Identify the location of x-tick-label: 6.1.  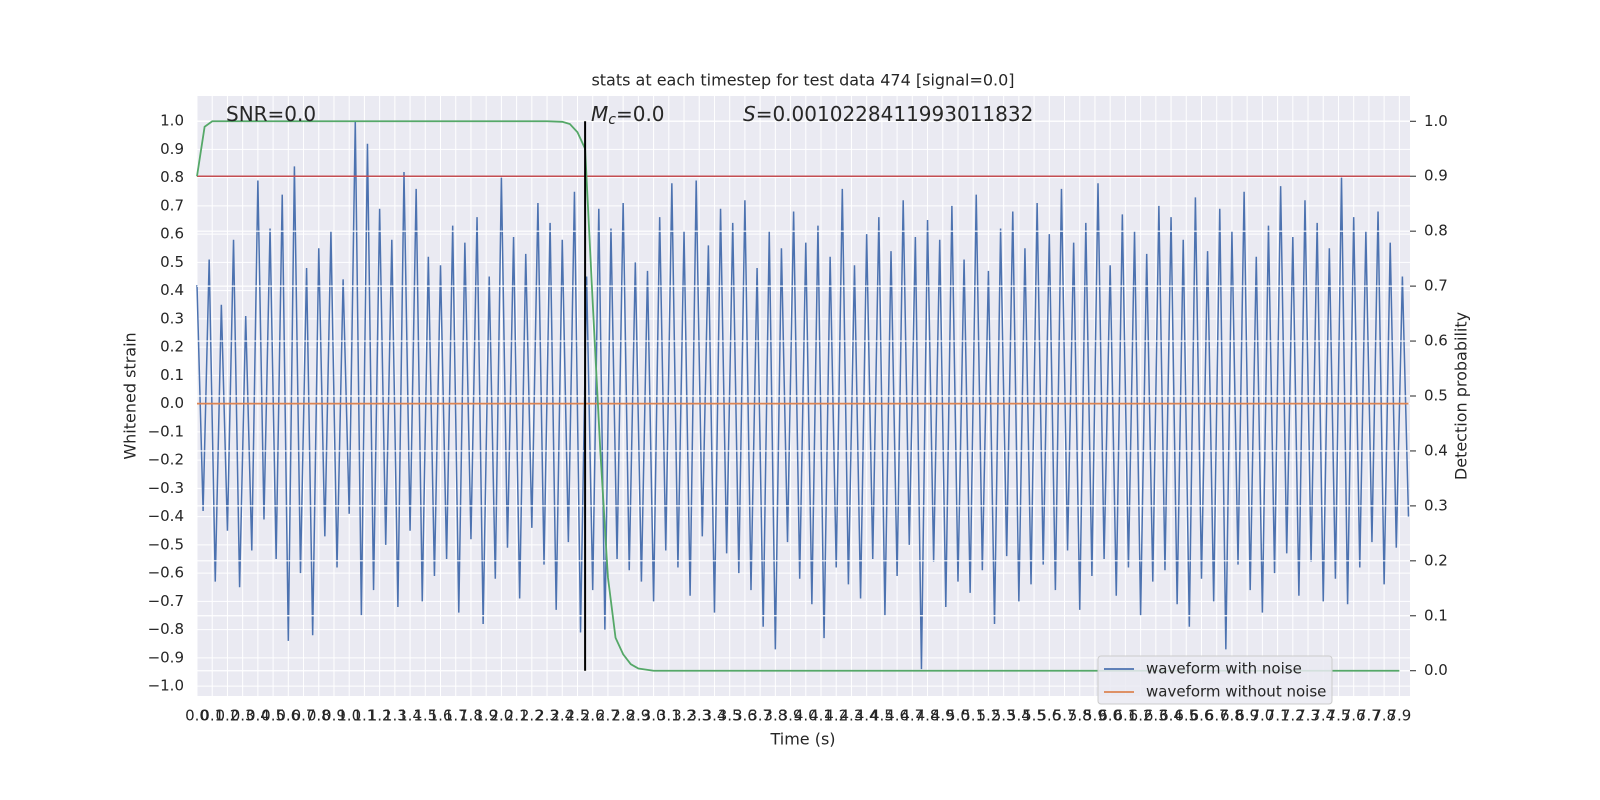
(1125, 716).